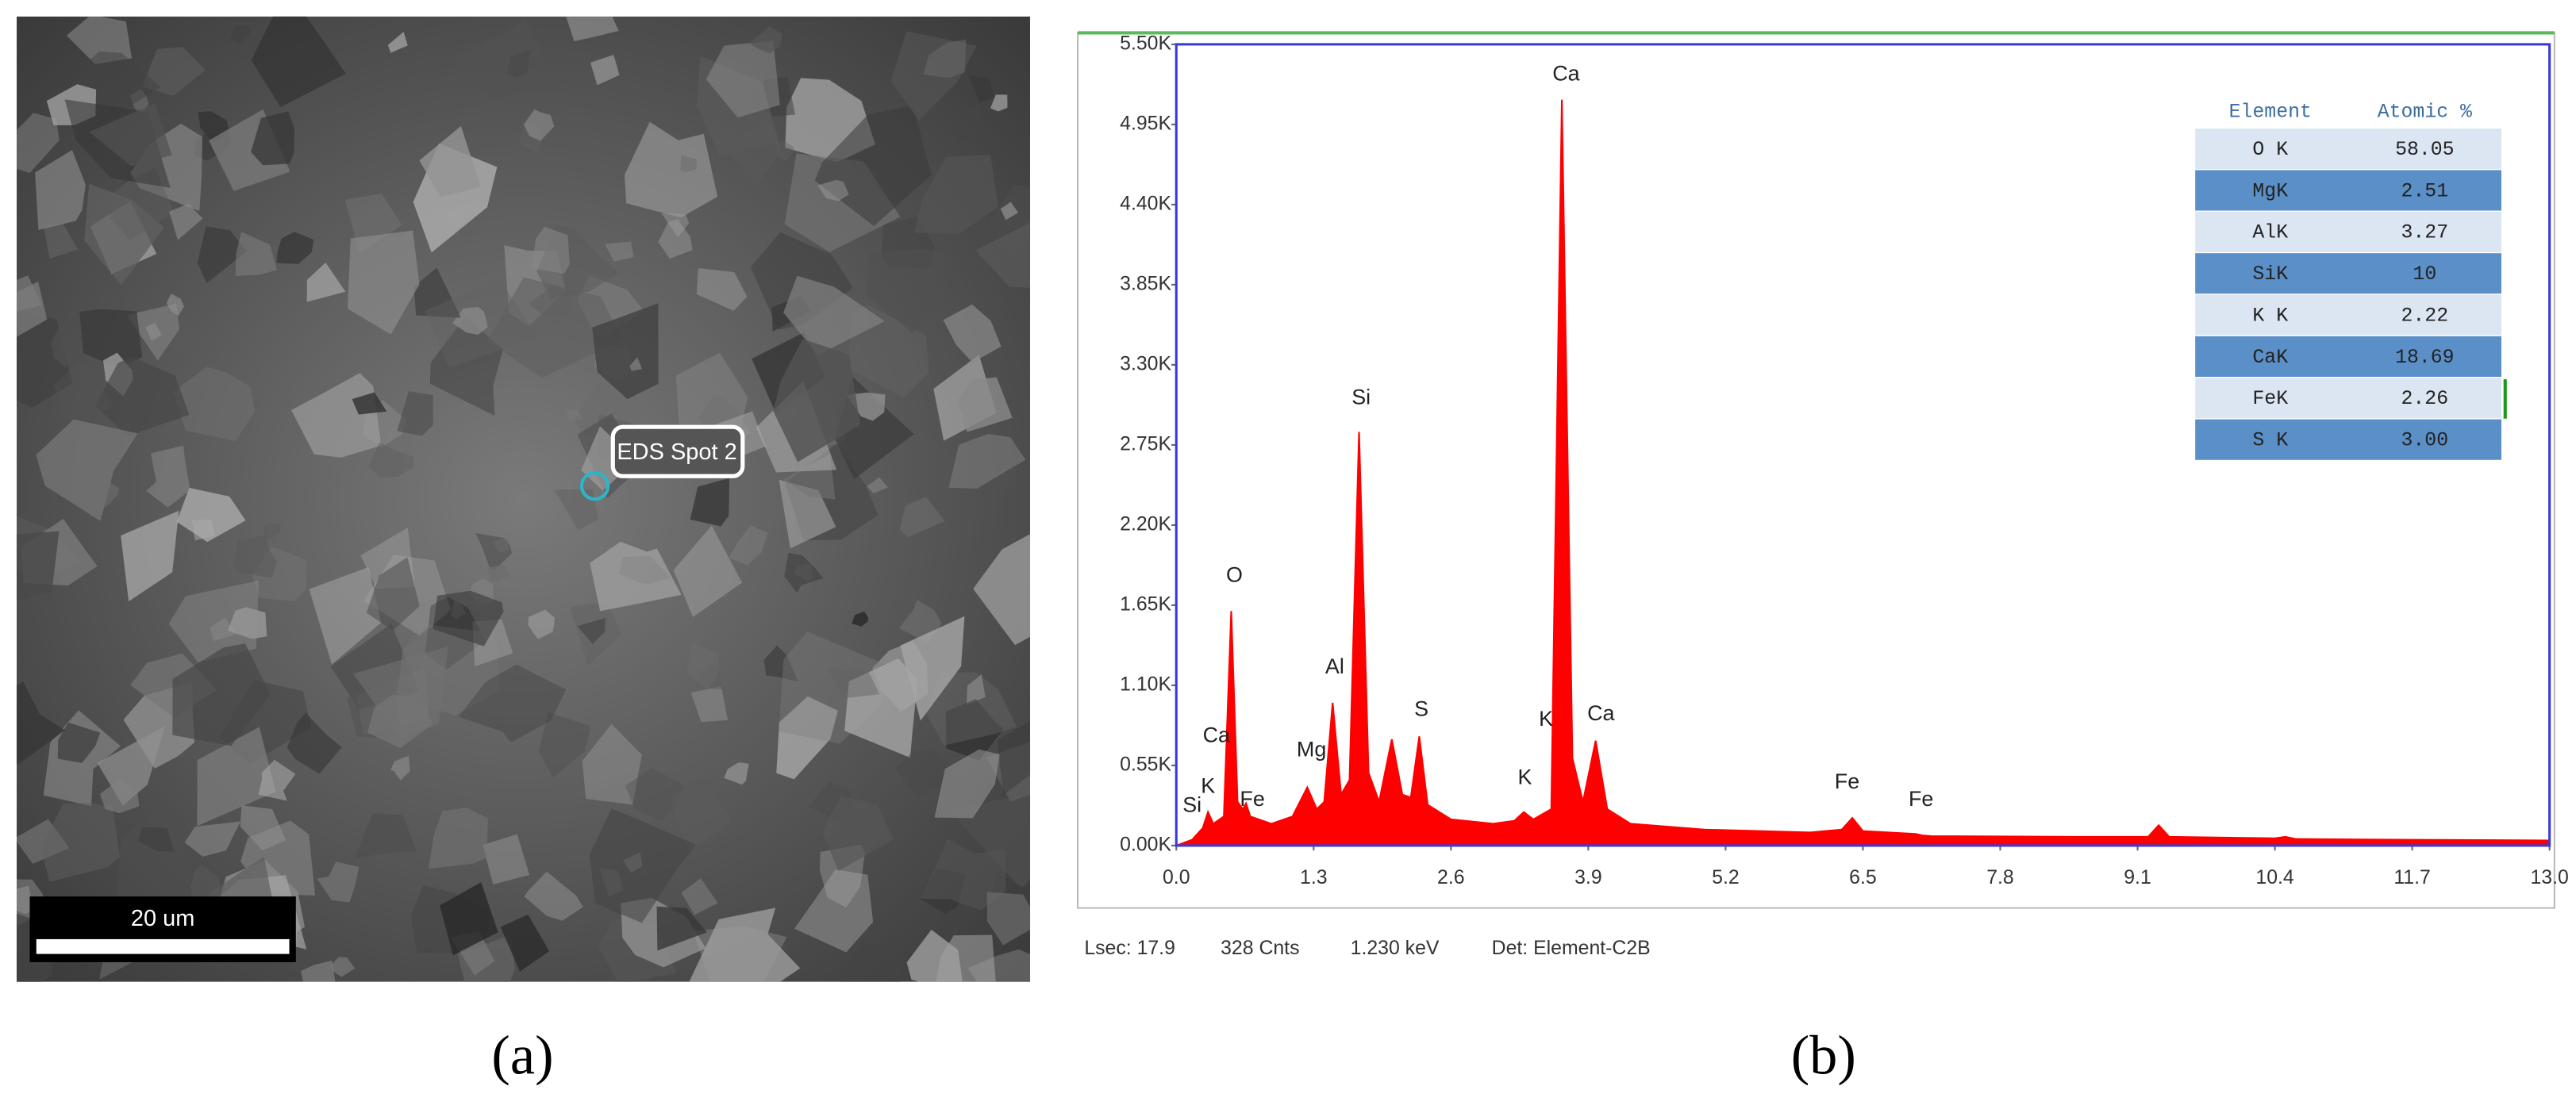 This screenshot has width=2576, height=1105. What do you see at coordinates (1361, 397) in the screenshot?
I see `peak-label: Si` at bounding box center [1361, 397].